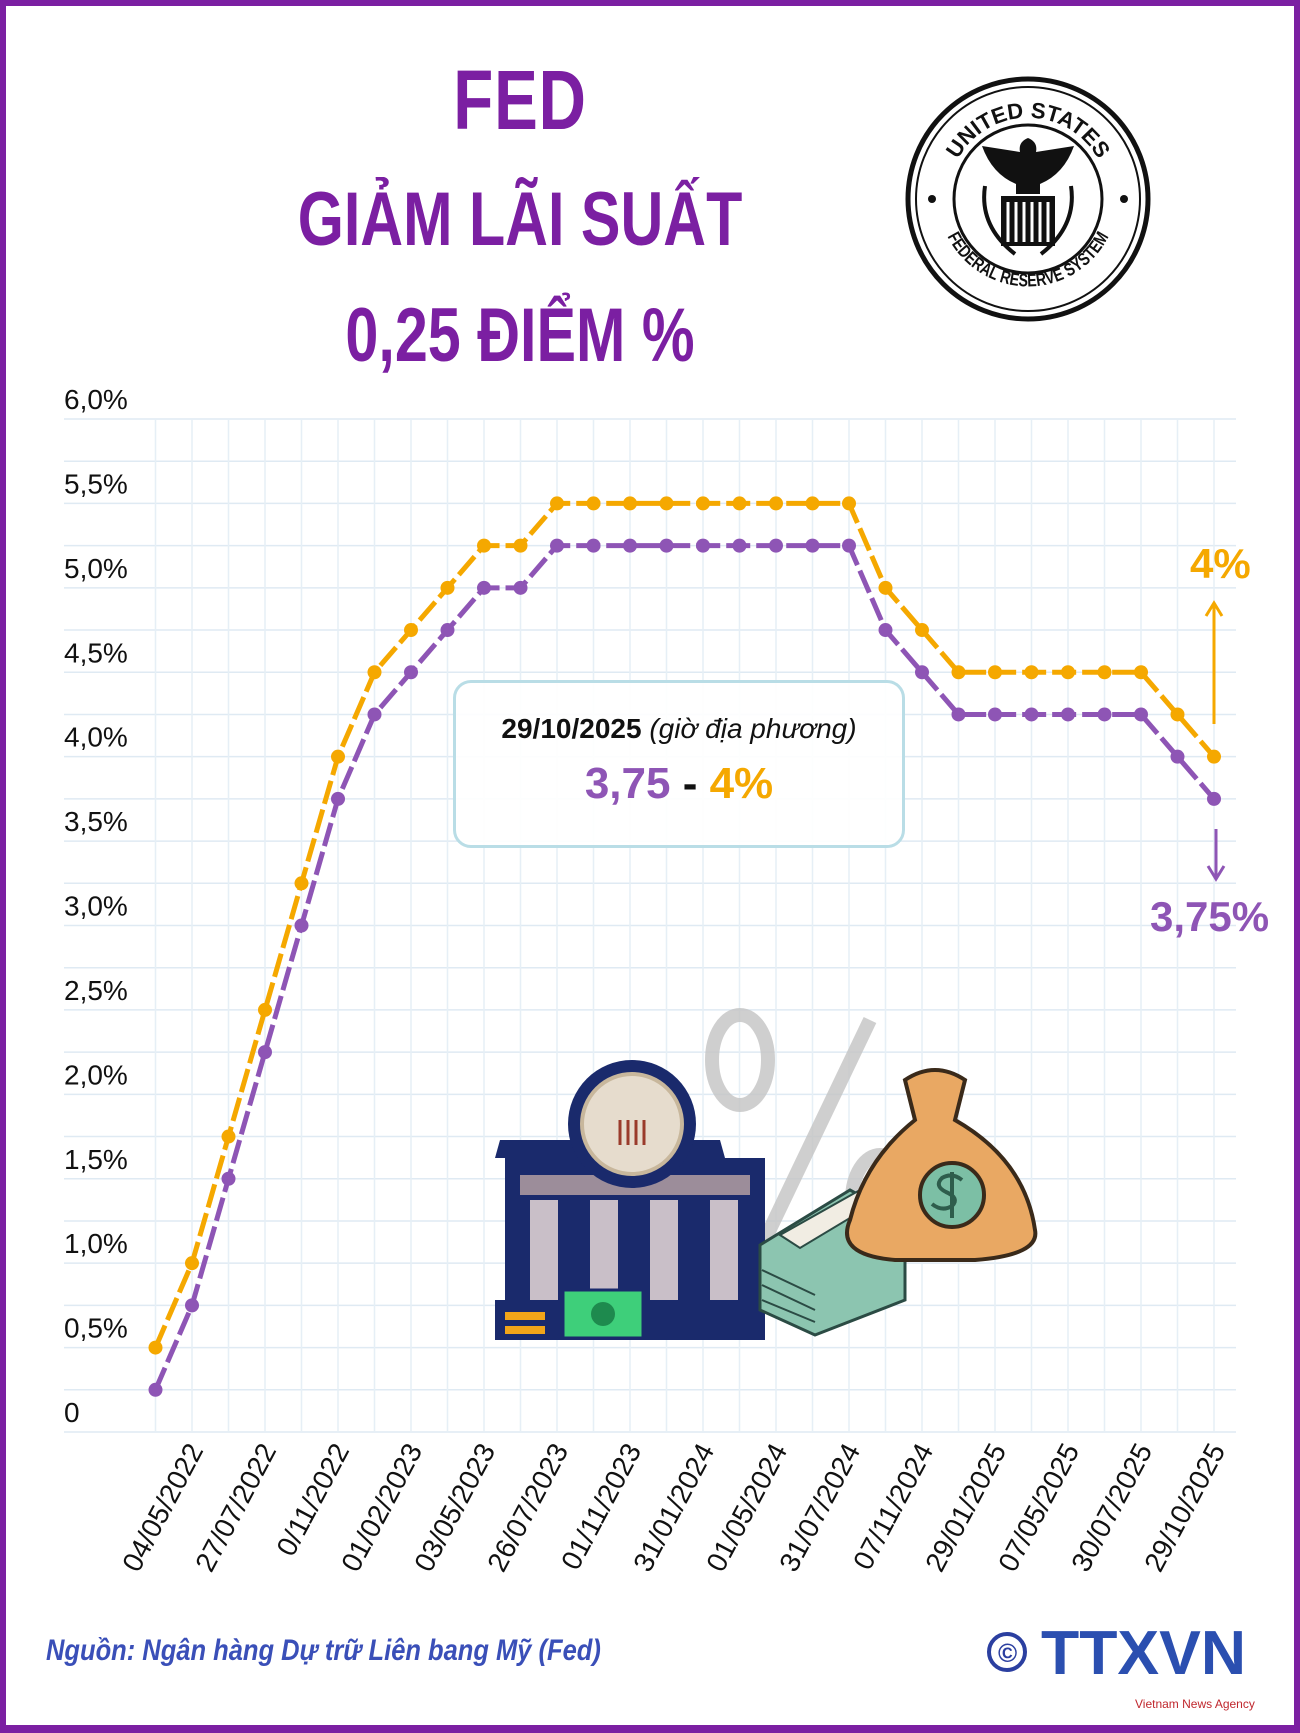  I want to click on lower-rate-label: 3,75%, so click(1210, 916).